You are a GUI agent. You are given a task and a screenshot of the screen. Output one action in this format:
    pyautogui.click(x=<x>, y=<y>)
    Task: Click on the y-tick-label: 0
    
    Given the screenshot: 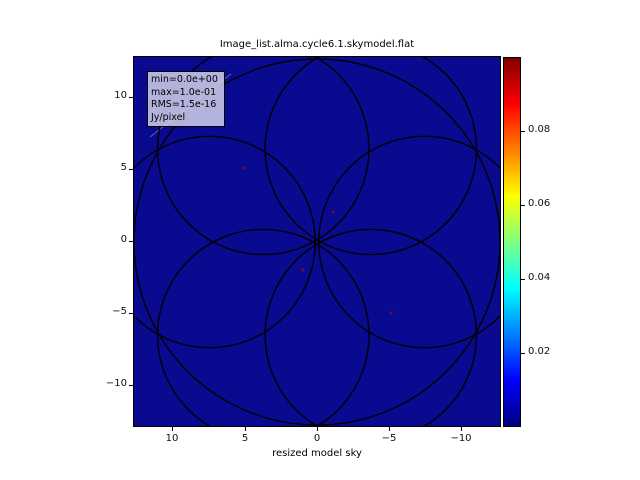 What is the action you would take?
    pyautogui.click(x=123, y=239)
    